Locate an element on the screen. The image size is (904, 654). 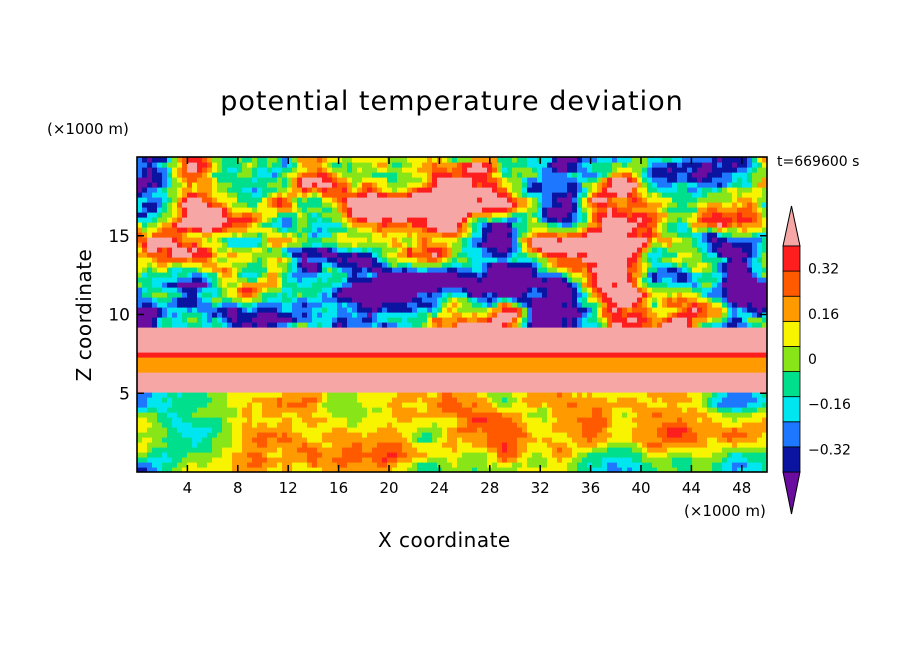
x-tick-label: 44 is located at coordinates (691, 488).